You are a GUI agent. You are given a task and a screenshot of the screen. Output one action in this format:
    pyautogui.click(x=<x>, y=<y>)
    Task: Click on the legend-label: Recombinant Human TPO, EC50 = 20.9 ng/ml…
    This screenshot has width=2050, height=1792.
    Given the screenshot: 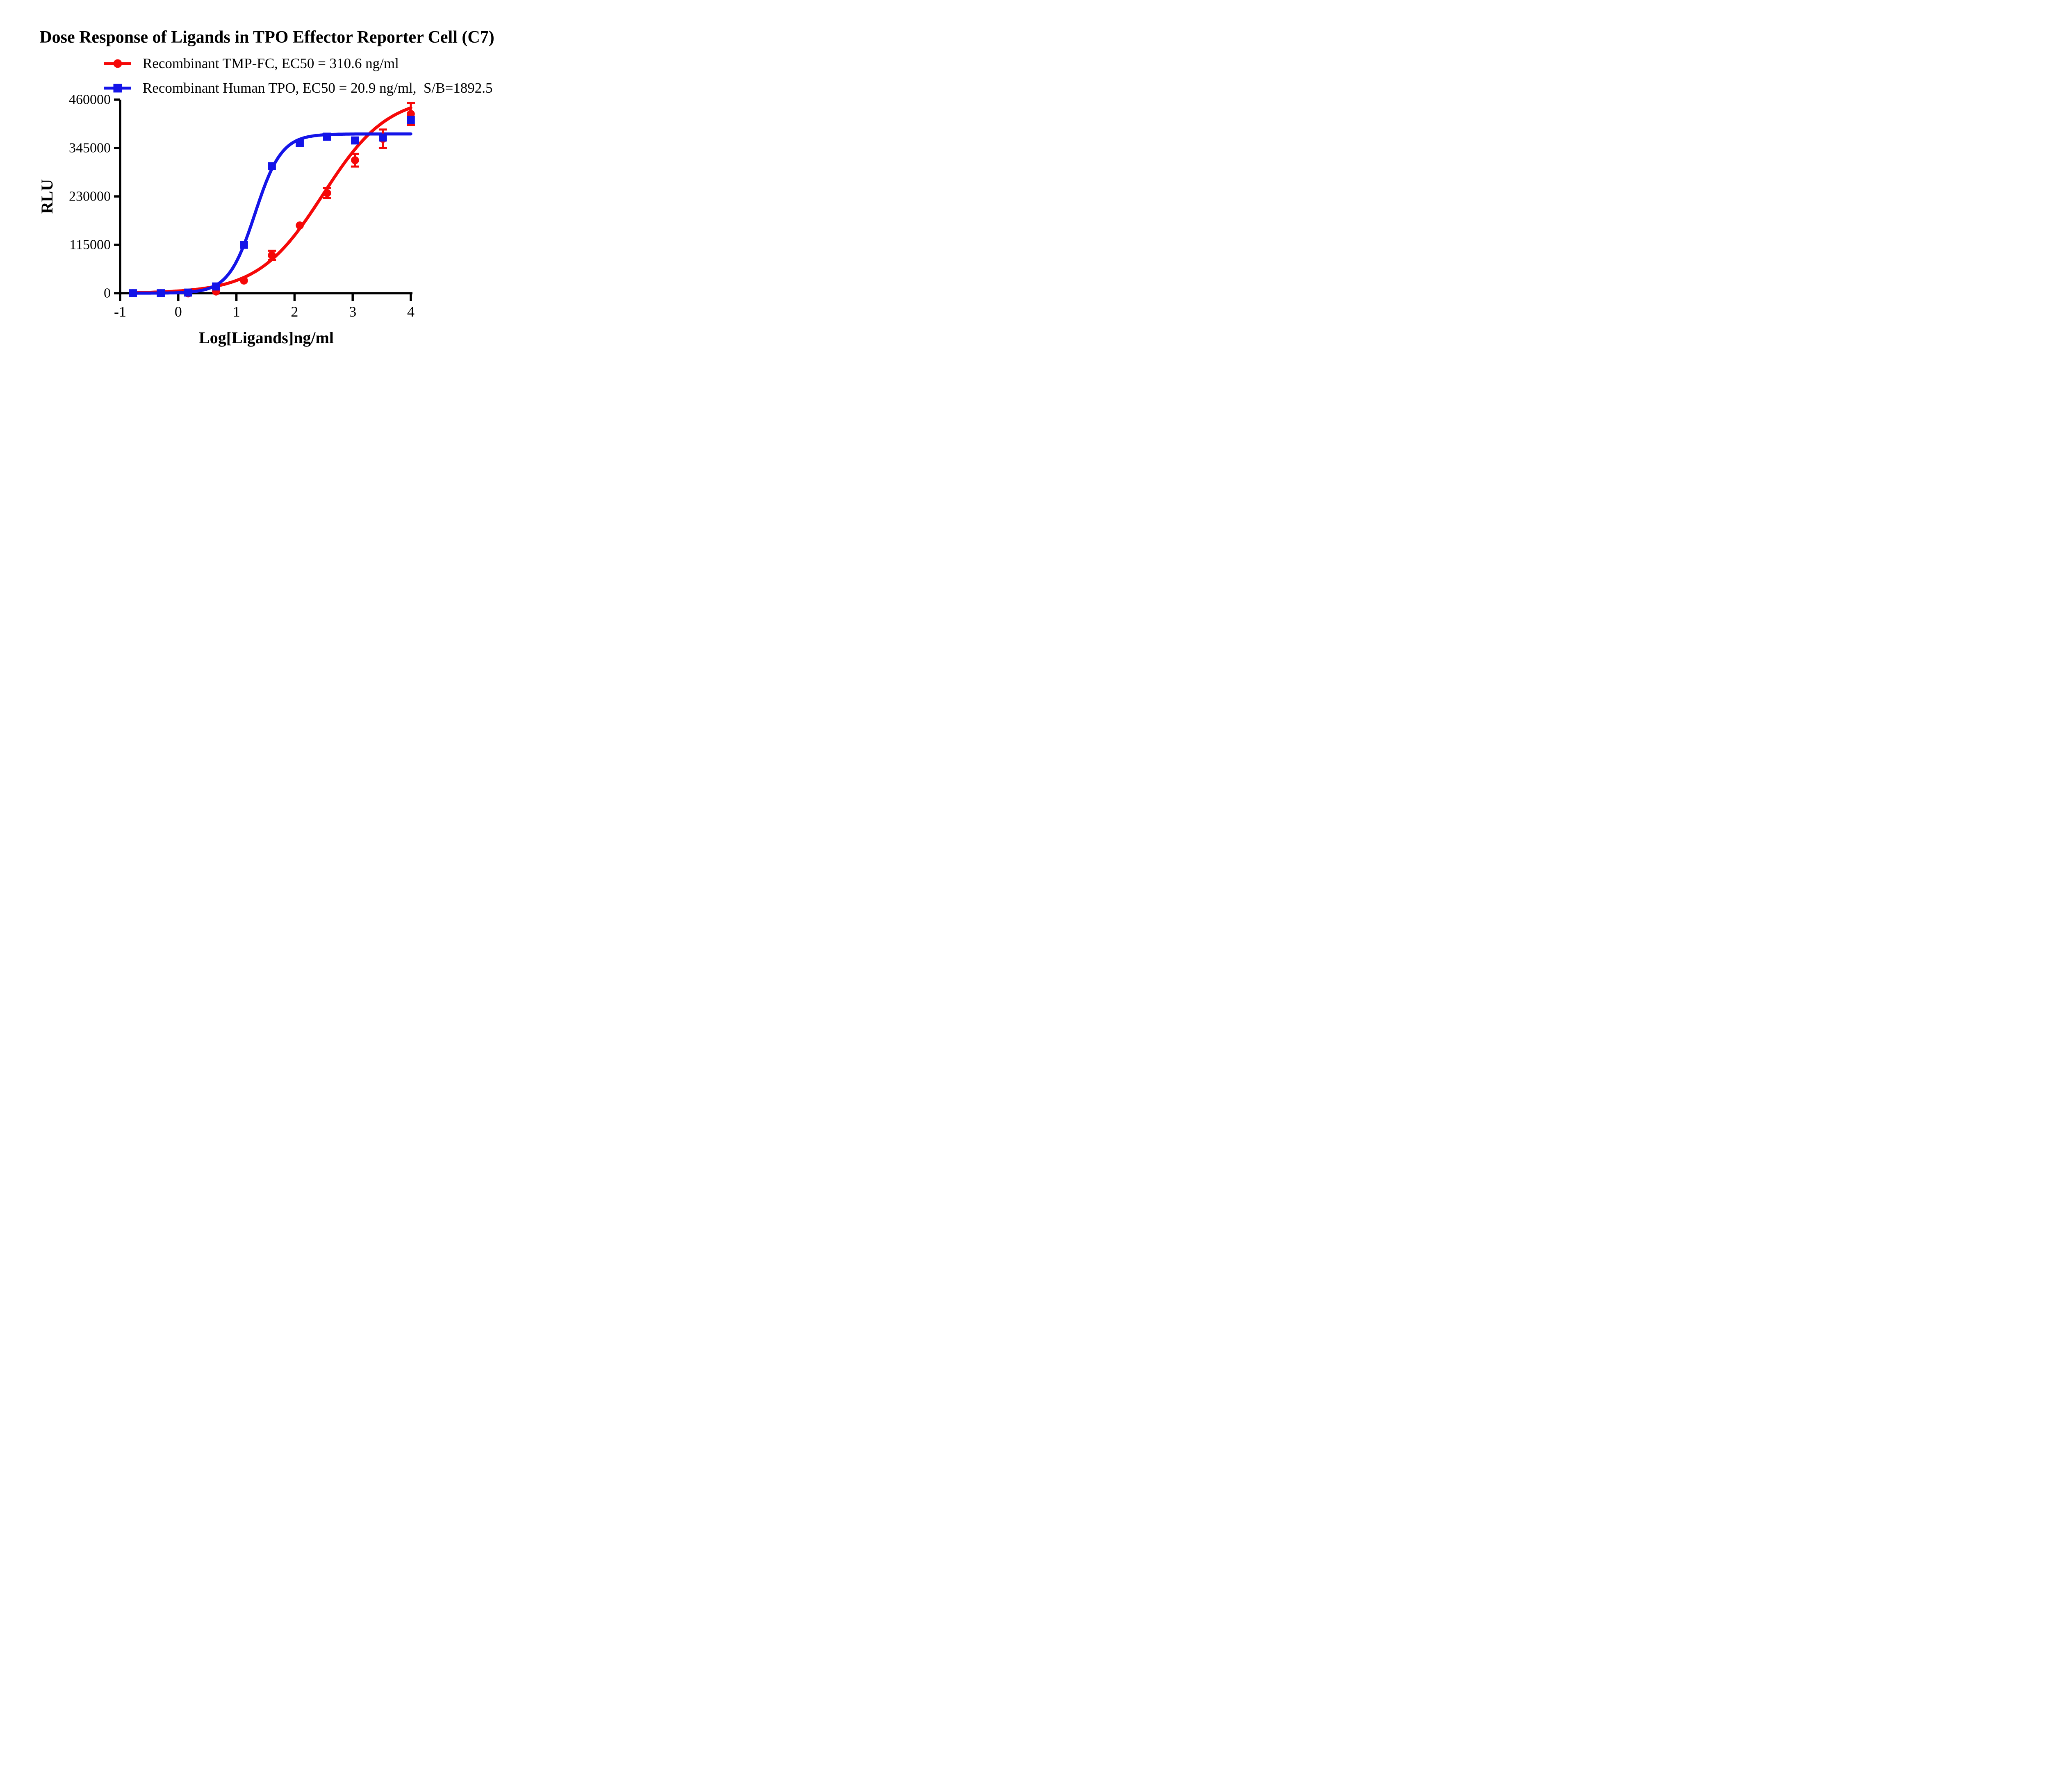 What is the action you would take?
    pyautogui.click(x=318, y=88)
    